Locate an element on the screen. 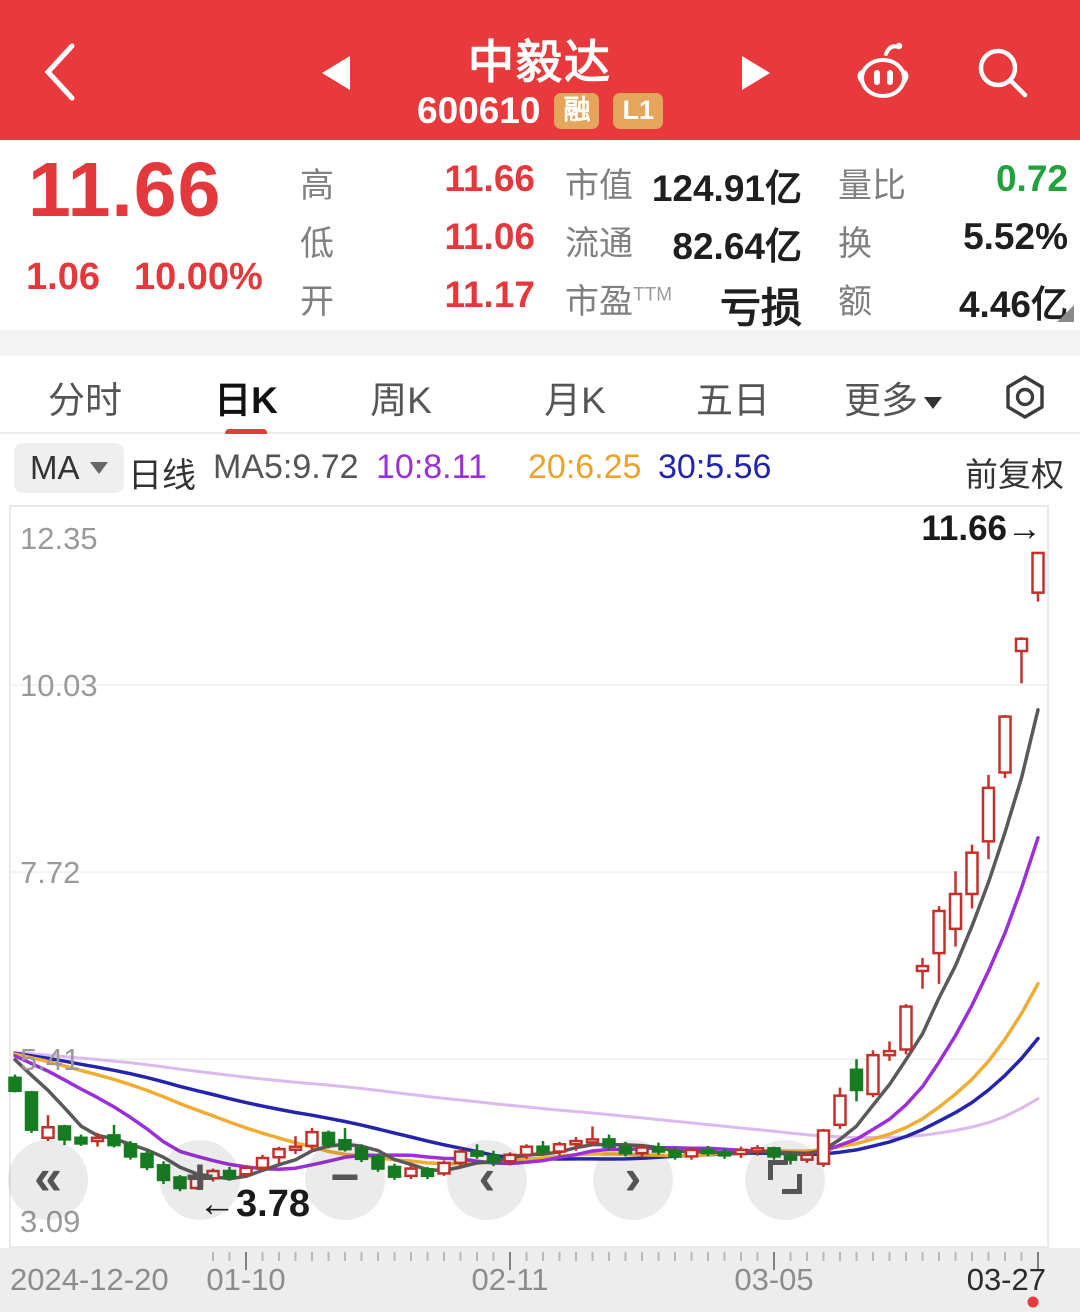 Image resolution: width=1080 pixels, height=1312 pixels. volratio-value: 0.72 is located at coordinates (1031, 178).